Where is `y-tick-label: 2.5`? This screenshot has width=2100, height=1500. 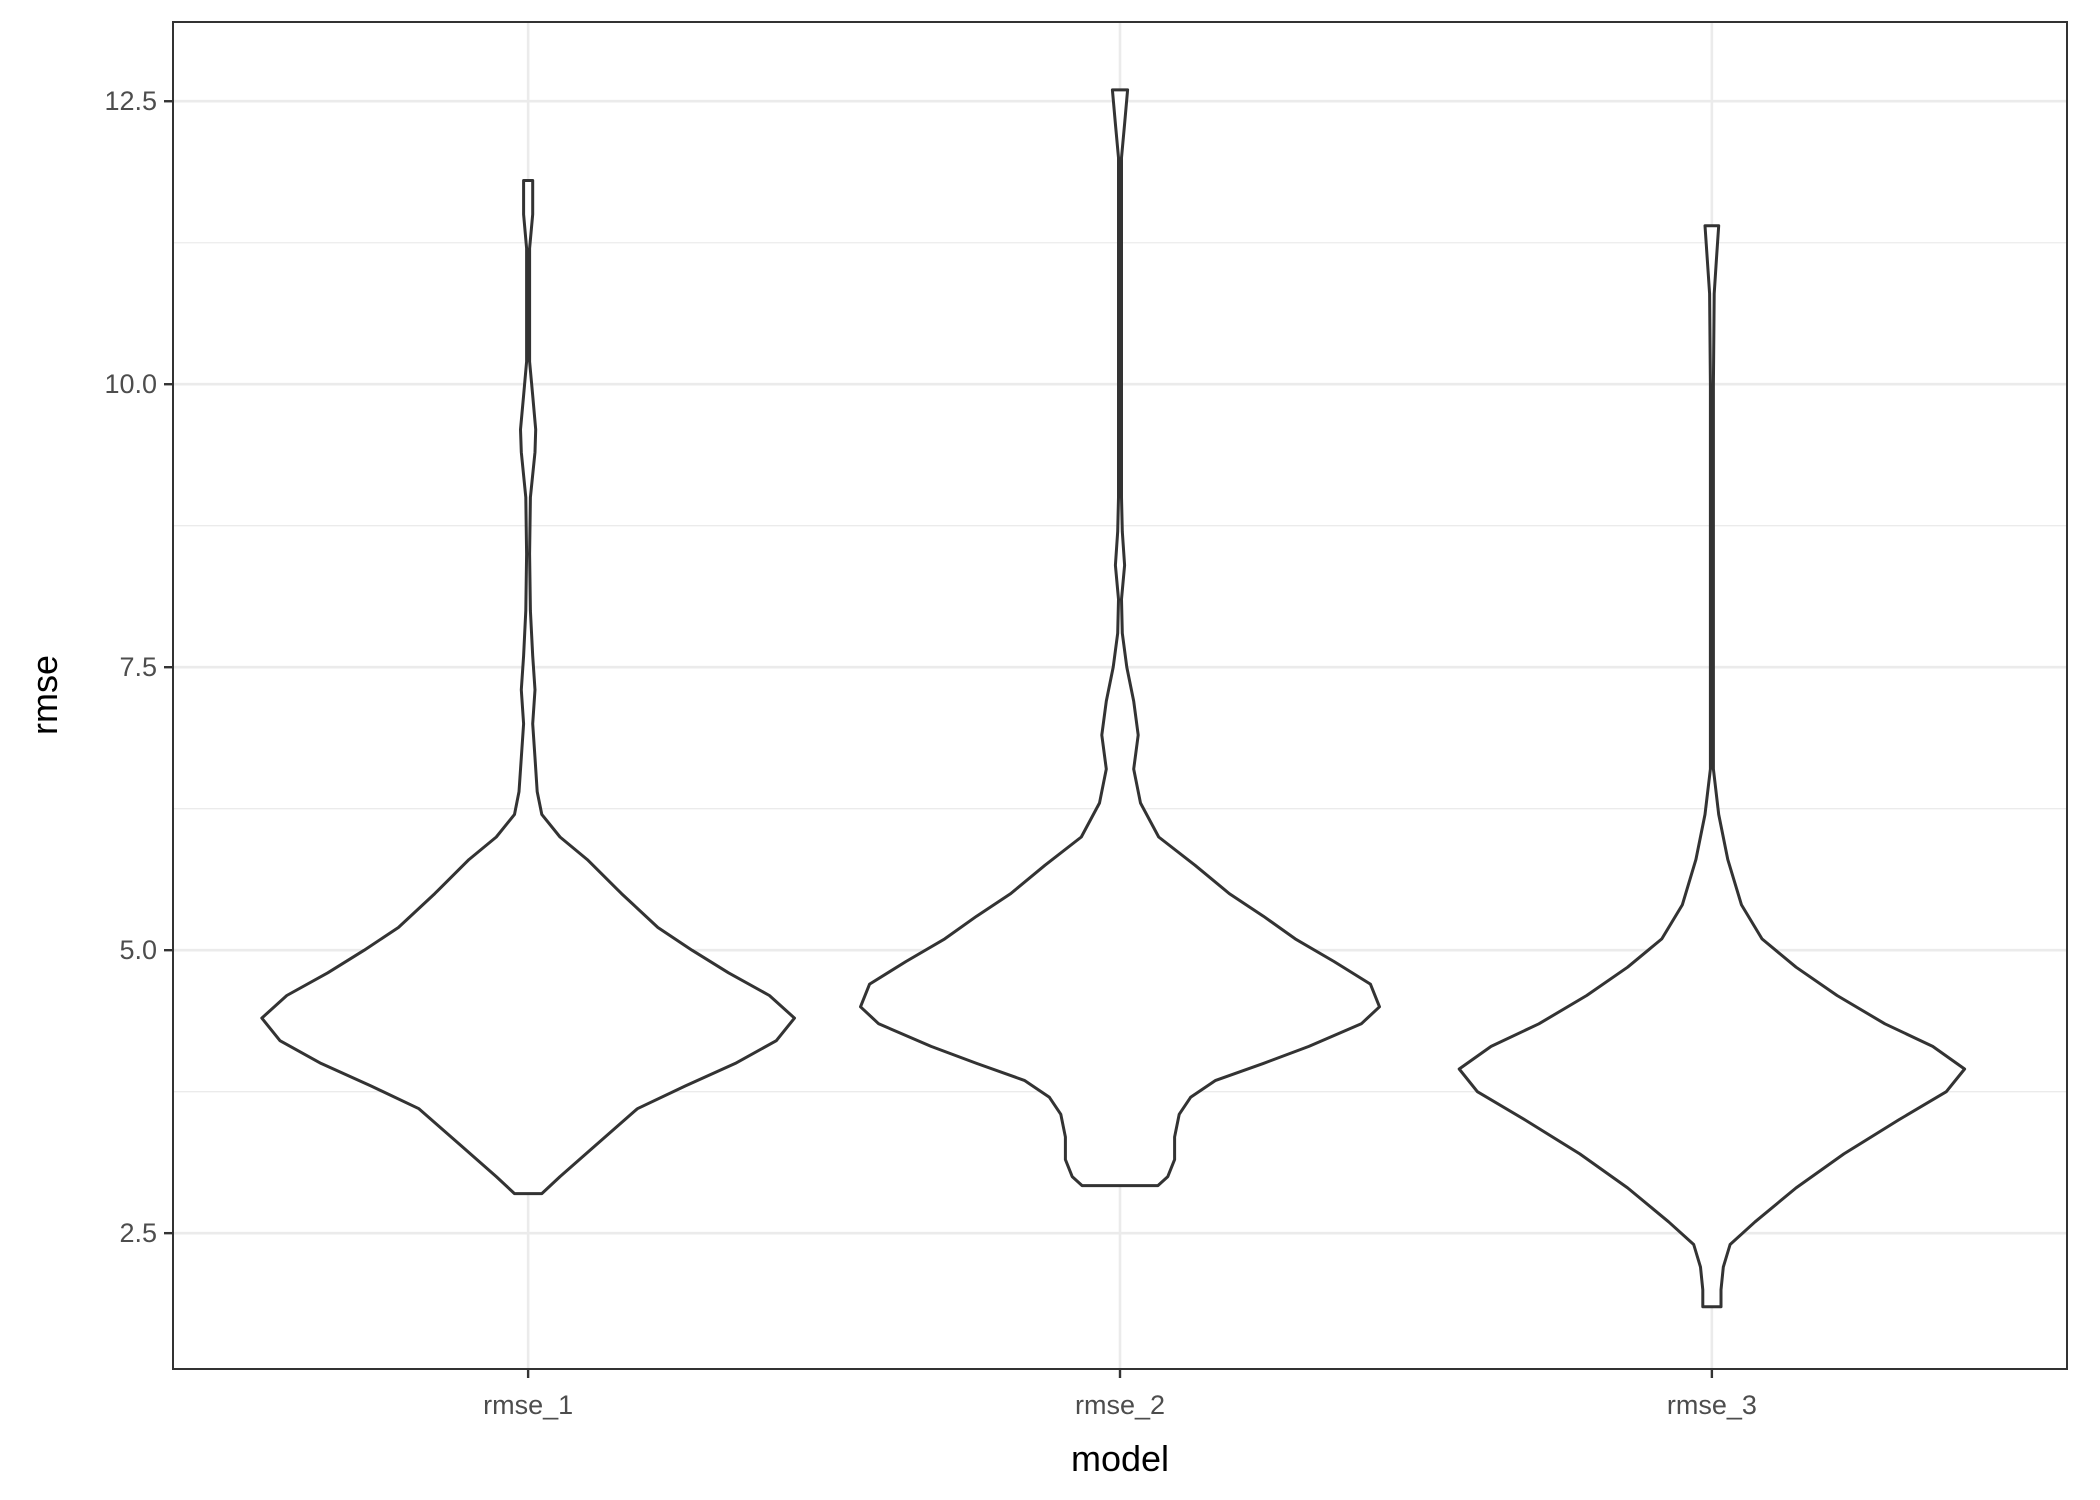 y-tick-label: 2.5 is located at coordinates (138, 1233).